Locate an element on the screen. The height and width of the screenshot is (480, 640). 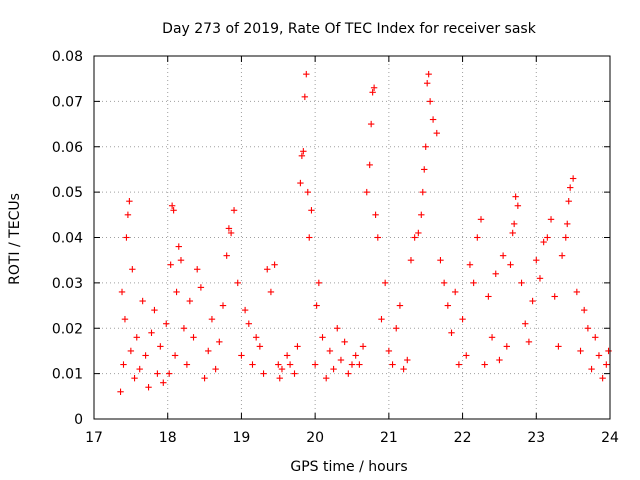
x-tick-label: 22 is located at coordinates (463, 438).